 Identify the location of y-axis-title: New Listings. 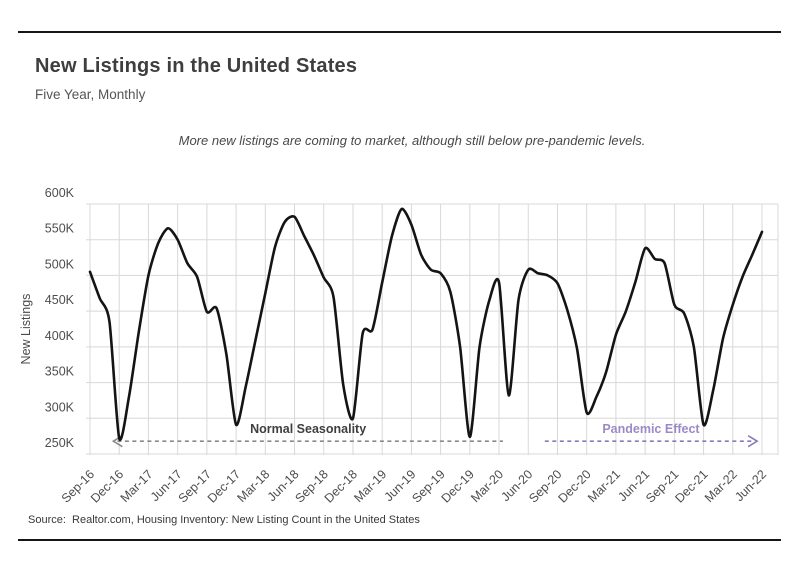
(26, 329).